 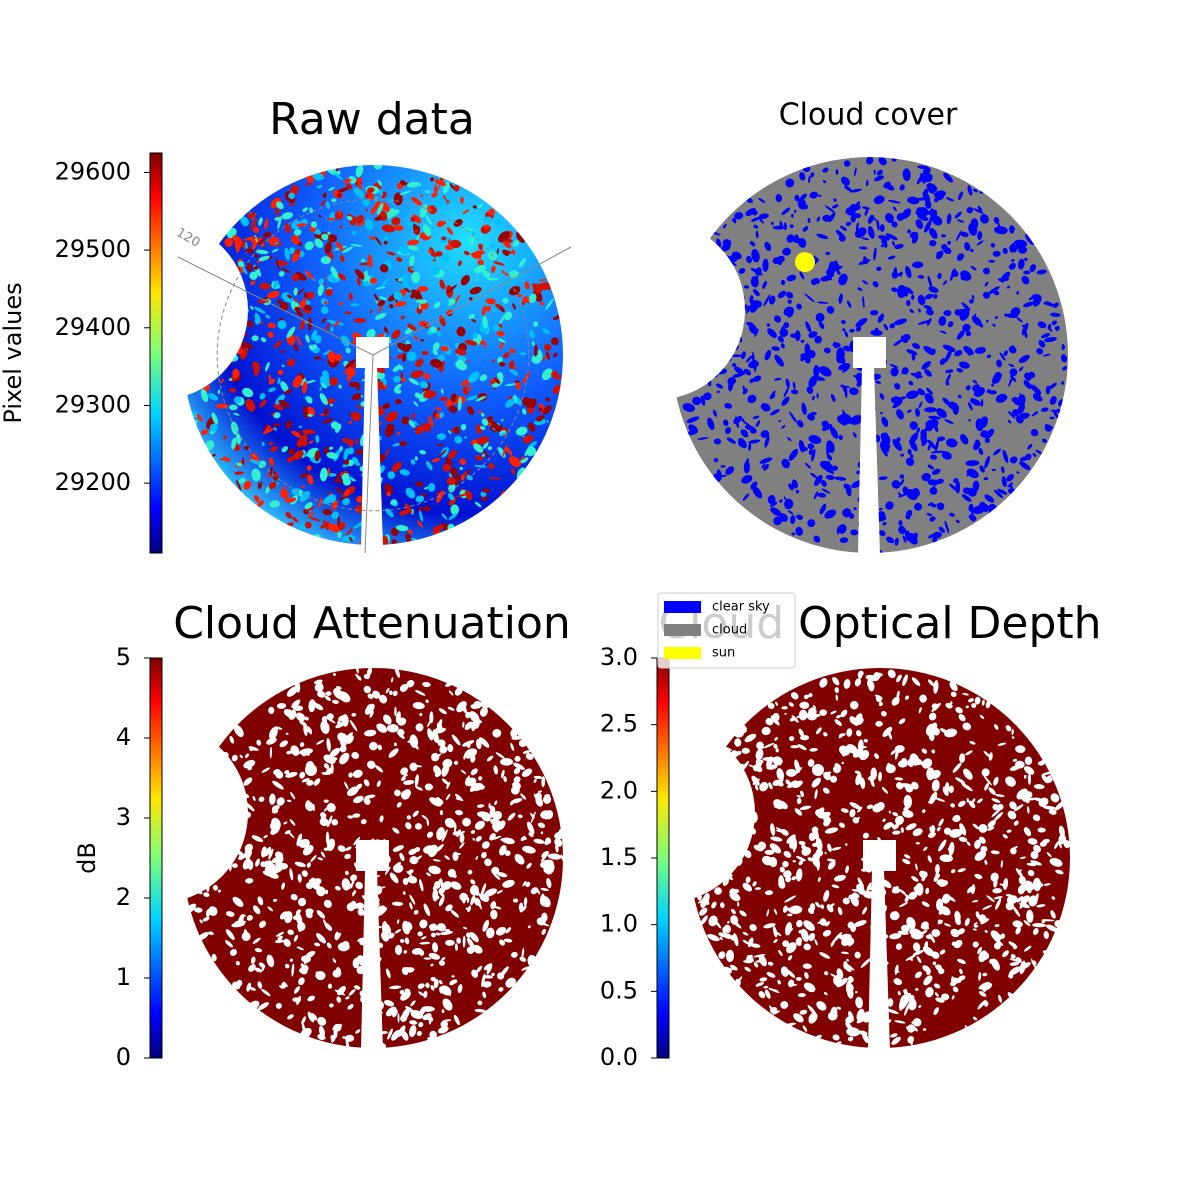 I want to click on panel-title: Cloud cover, so click(x=868, y=115).